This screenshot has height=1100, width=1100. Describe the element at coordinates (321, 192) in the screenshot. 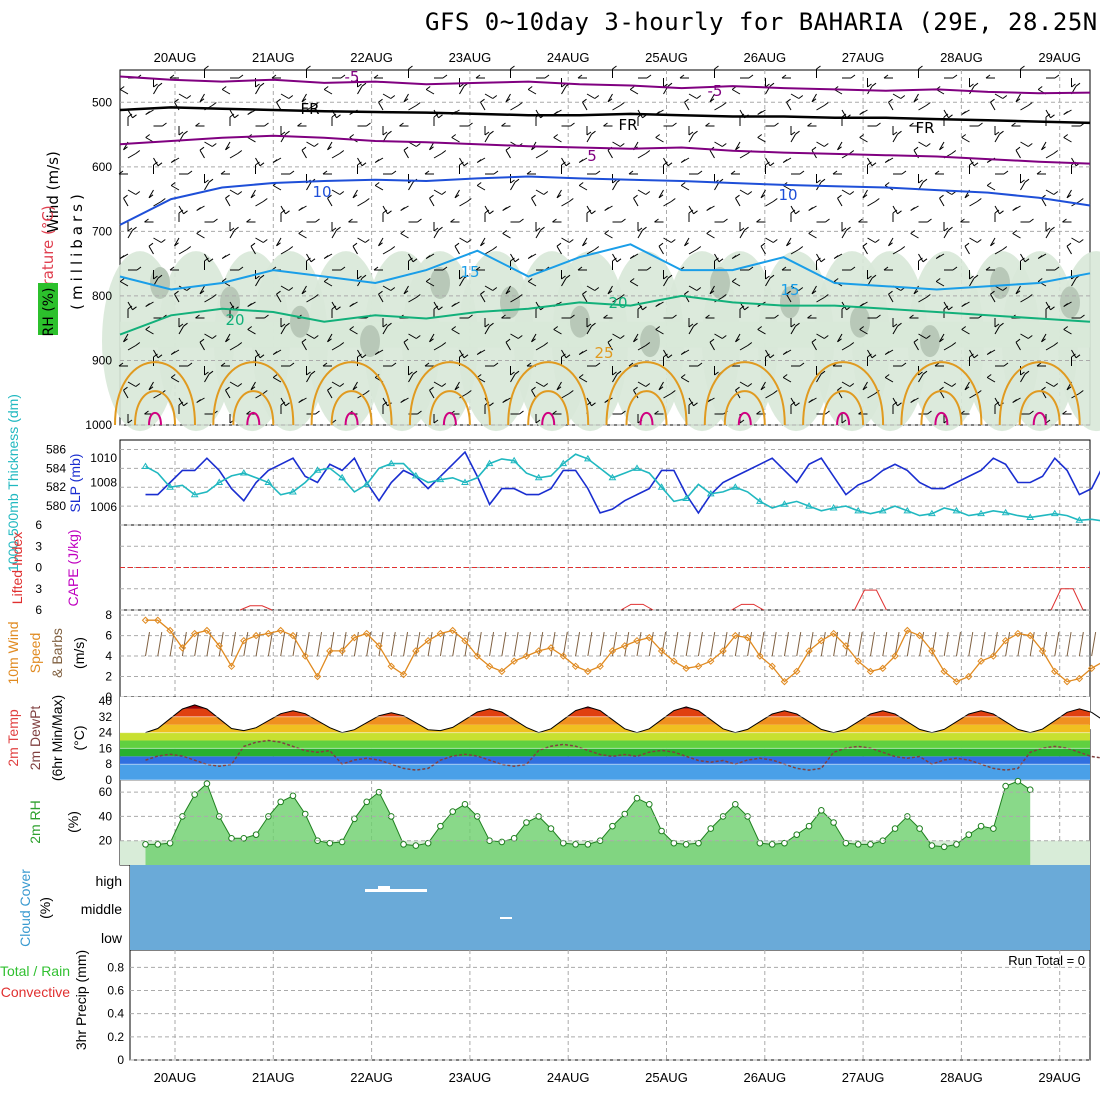

I see `contour-label: 10` at that location.